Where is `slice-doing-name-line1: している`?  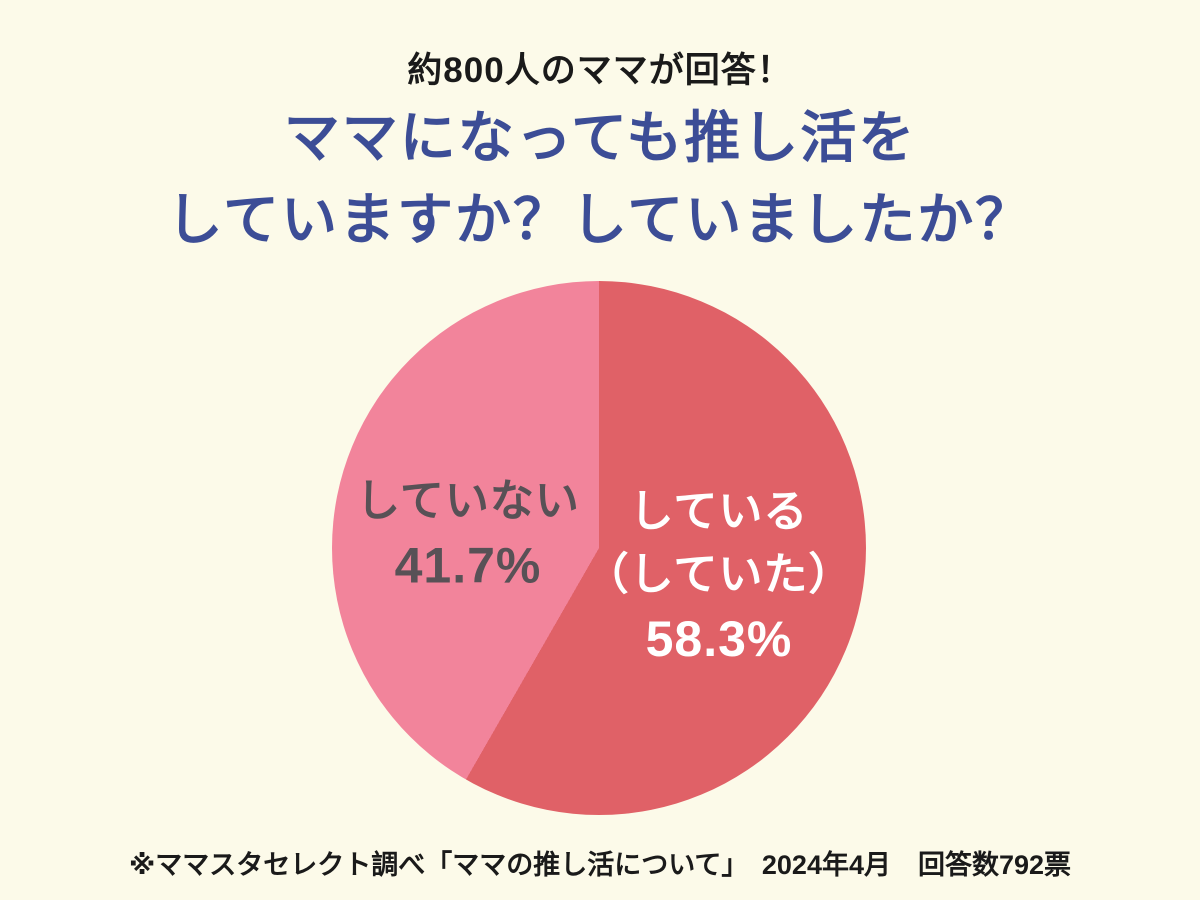
slice-doing-name-line1: している is located at coordinates (719, 511).